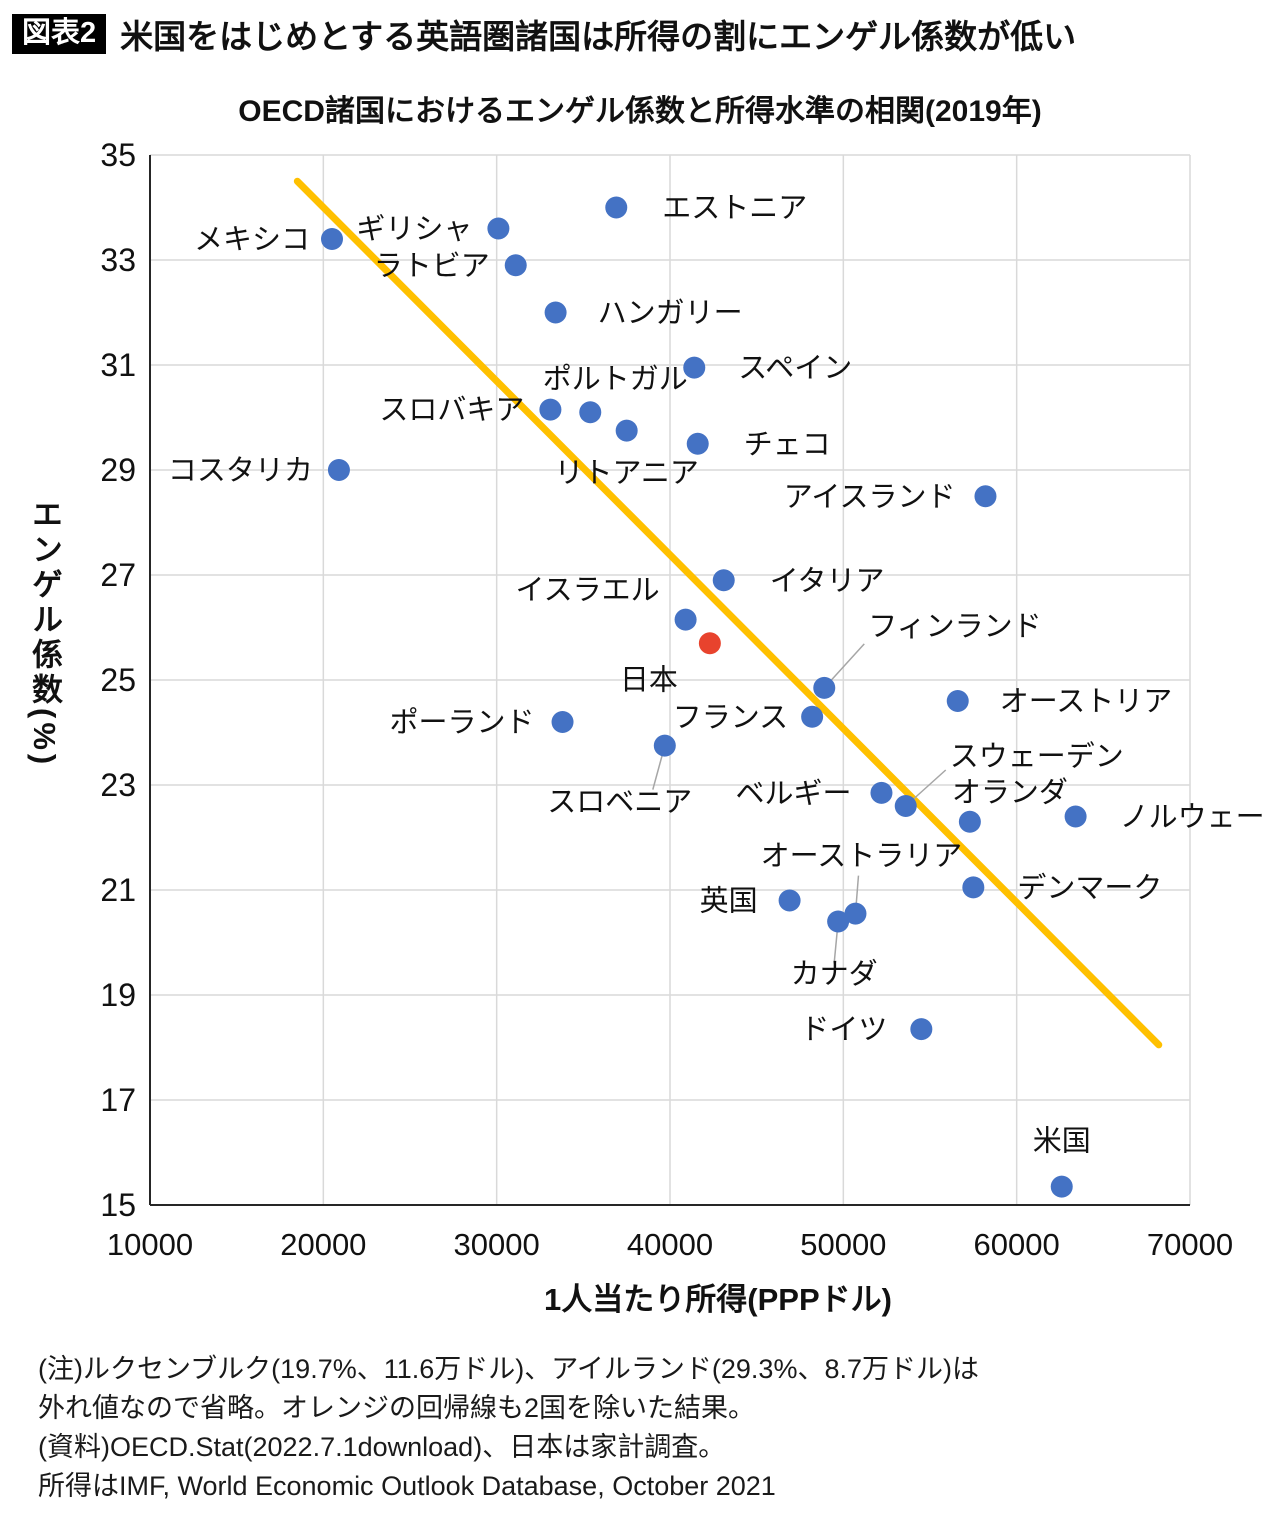  I want to click on x-tick-label: 50000, so click(843, 1244).